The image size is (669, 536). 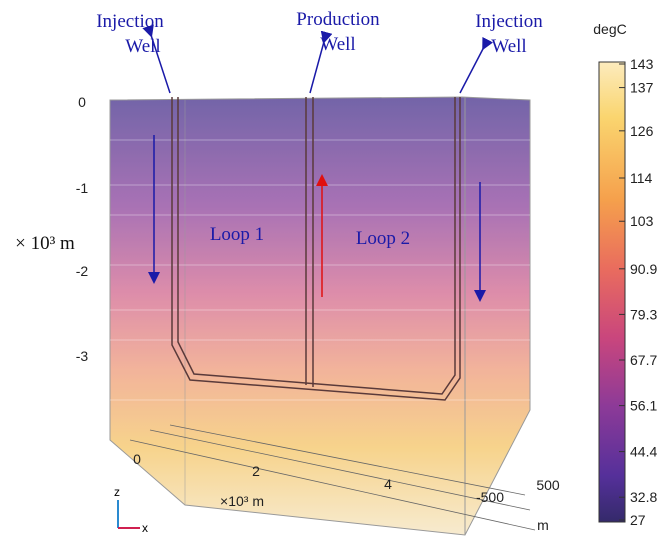 What do you see at coordinates (612, 292) in the screenshot?
I see `colorbar` at bounding box center [612, 292].